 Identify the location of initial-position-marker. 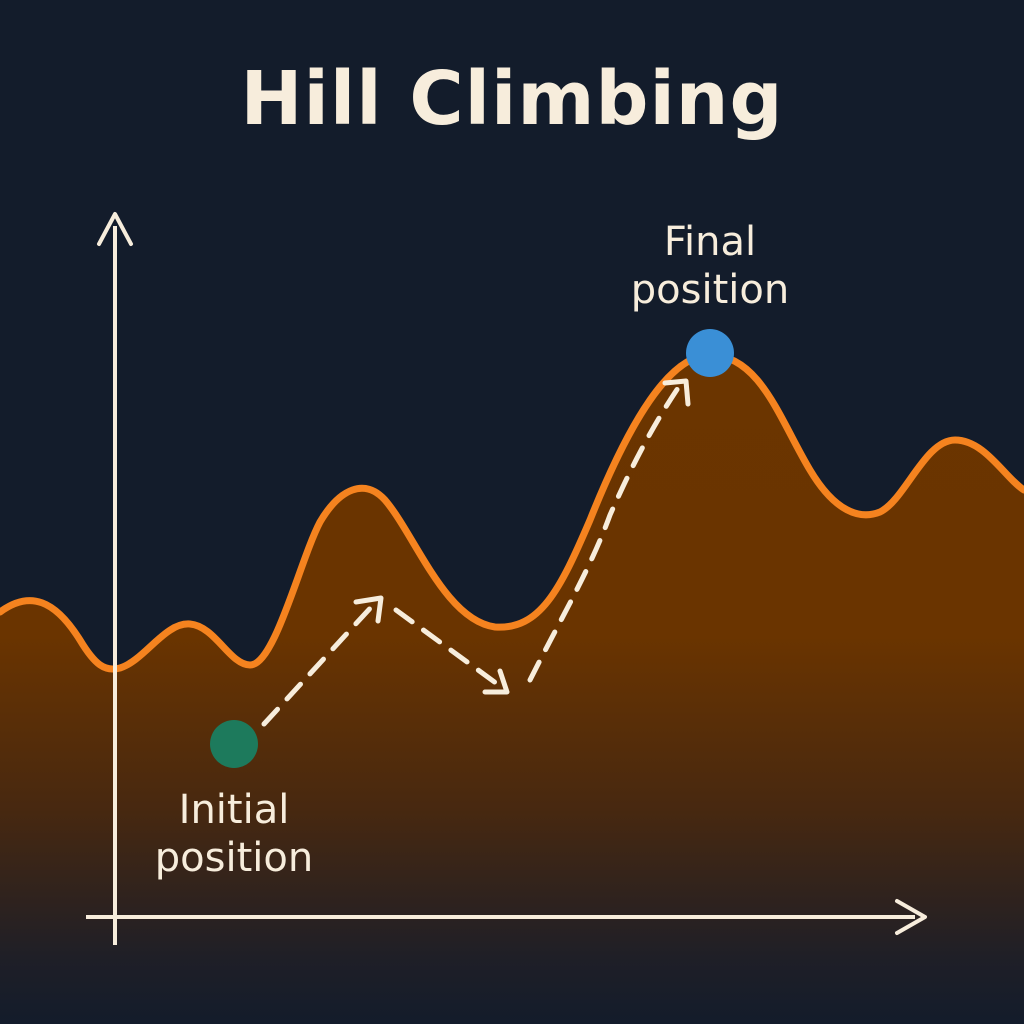
(234, 744).